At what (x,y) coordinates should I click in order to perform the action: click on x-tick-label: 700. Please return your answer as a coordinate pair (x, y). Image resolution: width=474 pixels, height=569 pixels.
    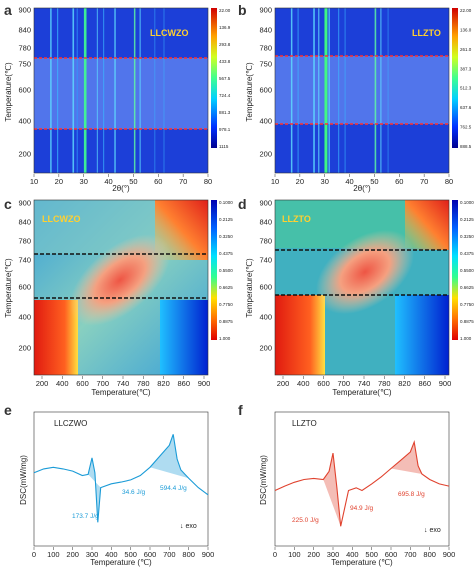
    Looking at the image, I should click on (102, 383).